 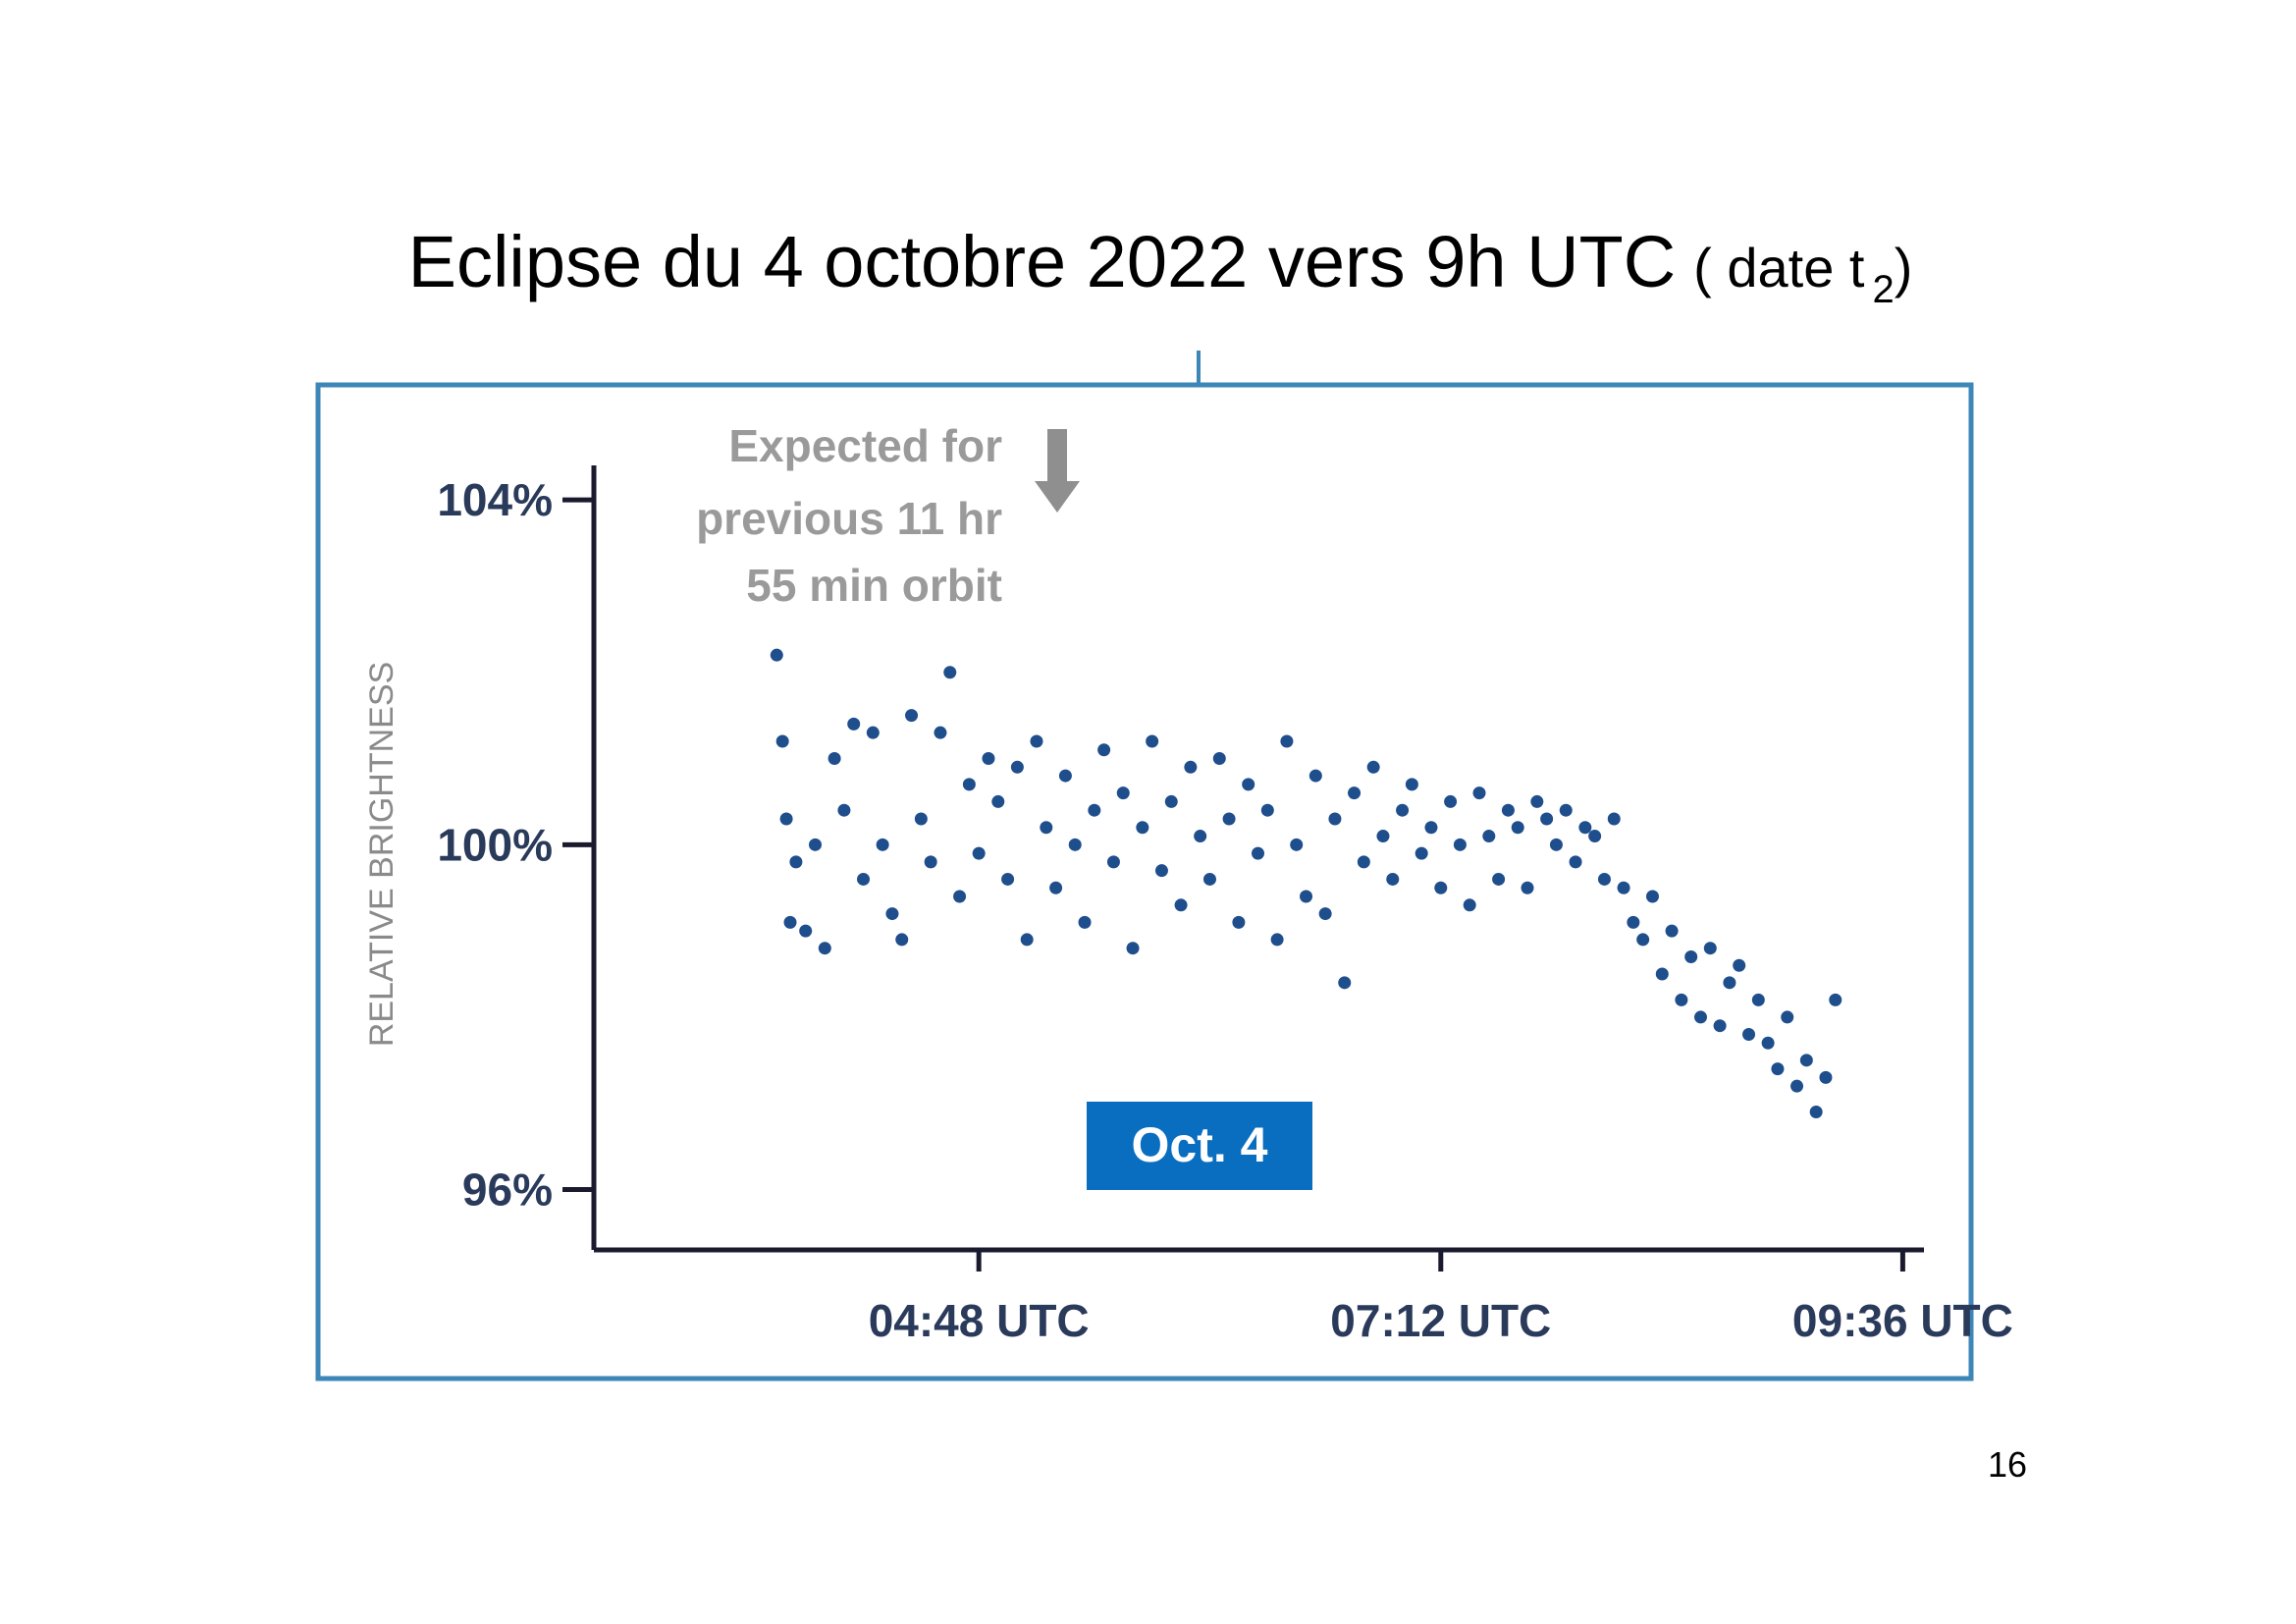 I want to click on annotation-line: previous 11 hr, so click(x=849, y=518).